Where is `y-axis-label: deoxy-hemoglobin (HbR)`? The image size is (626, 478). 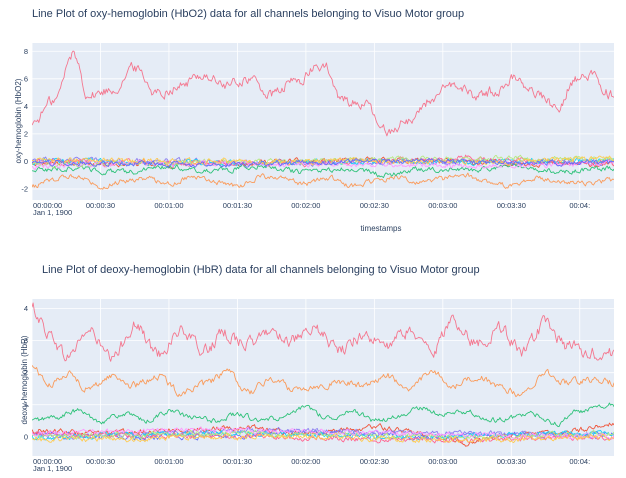 y-axis-label: deoxy-hemoglobin (HbR) is located at coordinates (24, 379).